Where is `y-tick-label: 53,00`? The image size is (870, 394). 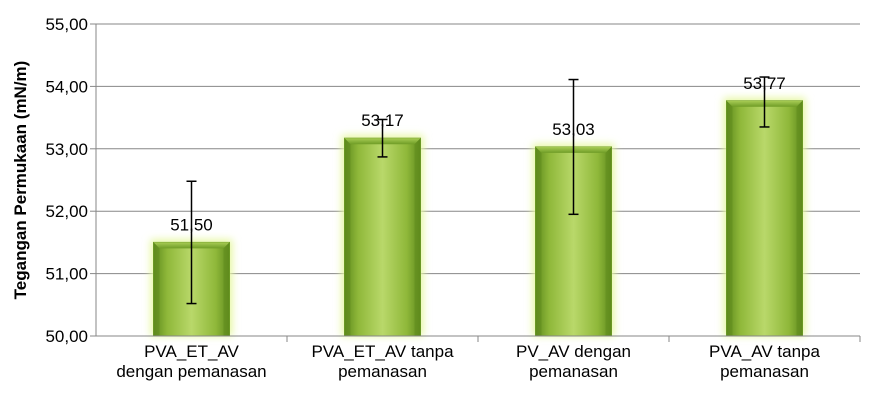
y-tick-label: 53,00 is located at coordinates (66, 149).